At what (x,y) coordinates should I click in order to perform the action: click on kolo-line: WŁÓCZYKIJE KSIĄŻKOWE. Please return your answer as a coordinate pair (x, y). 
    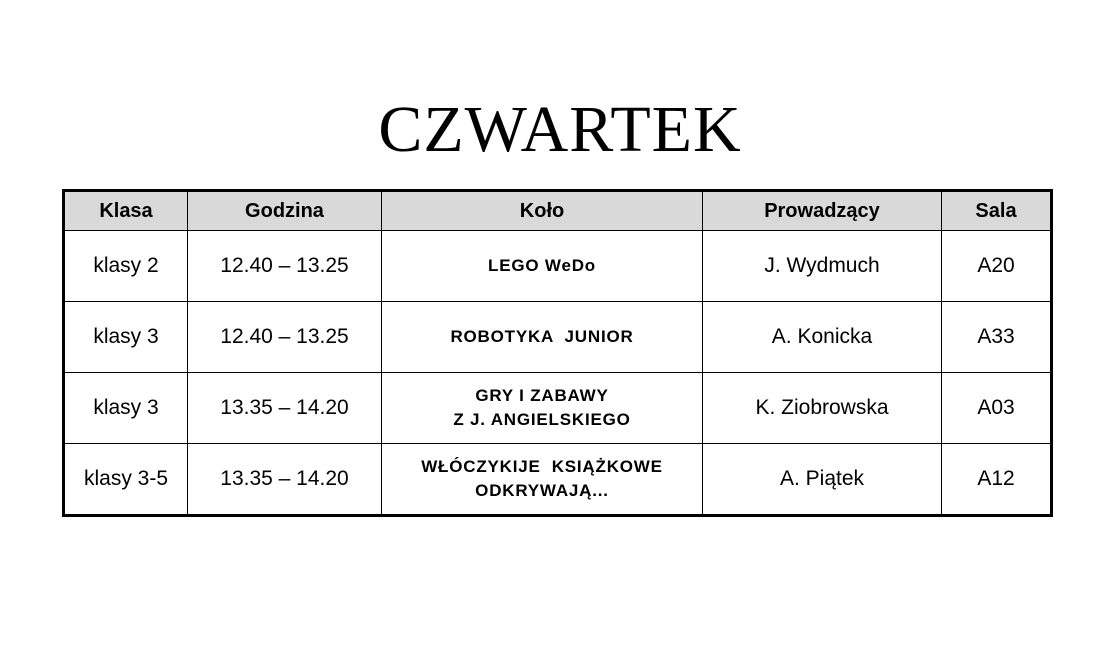
    Looking at the image, I should click on (542, 466).